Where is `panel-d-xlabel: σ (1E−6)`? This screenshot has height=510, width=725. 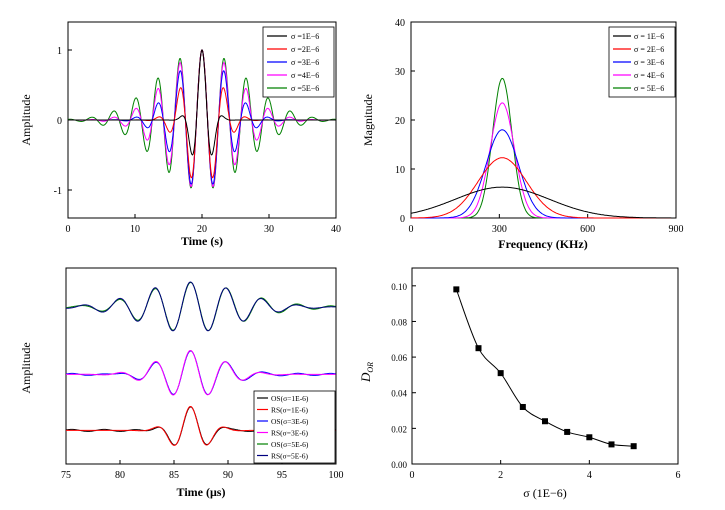 panel-d-xlabel: σ (1E−6) is located at coordinates (545, 493).